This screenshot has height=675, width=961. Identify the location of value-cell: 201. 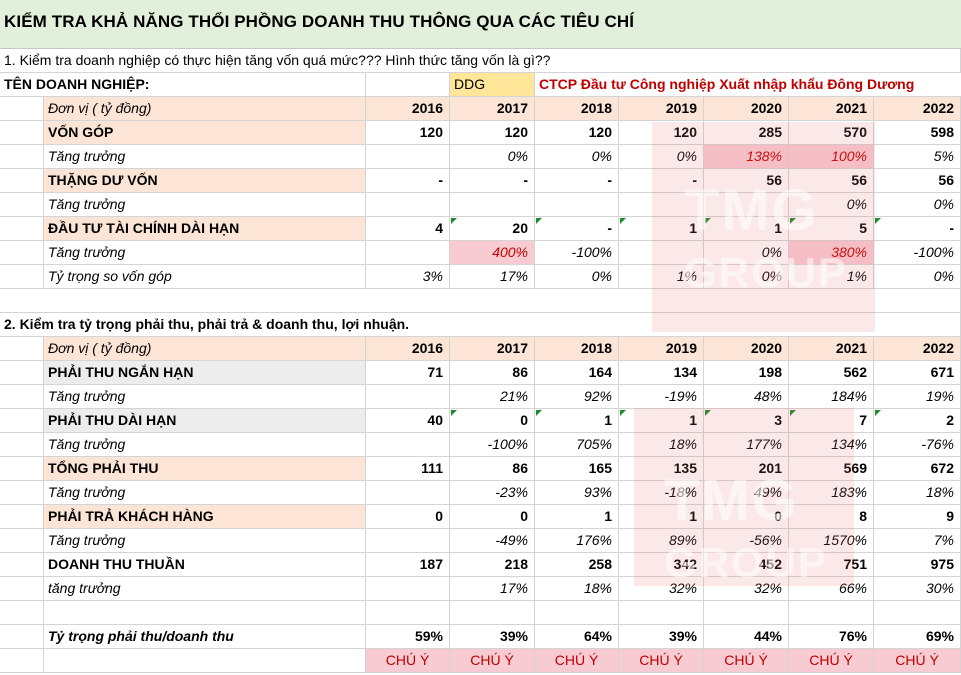
(746, 469).